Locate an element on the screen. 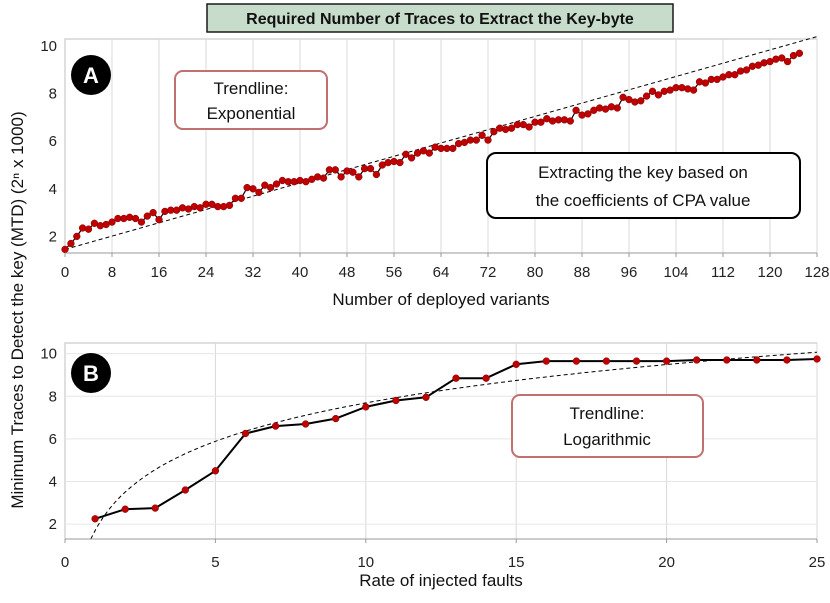 The width and height of the screenshot is (830, 603). x-tick-label: 96 is located at coordinates (629, 272).